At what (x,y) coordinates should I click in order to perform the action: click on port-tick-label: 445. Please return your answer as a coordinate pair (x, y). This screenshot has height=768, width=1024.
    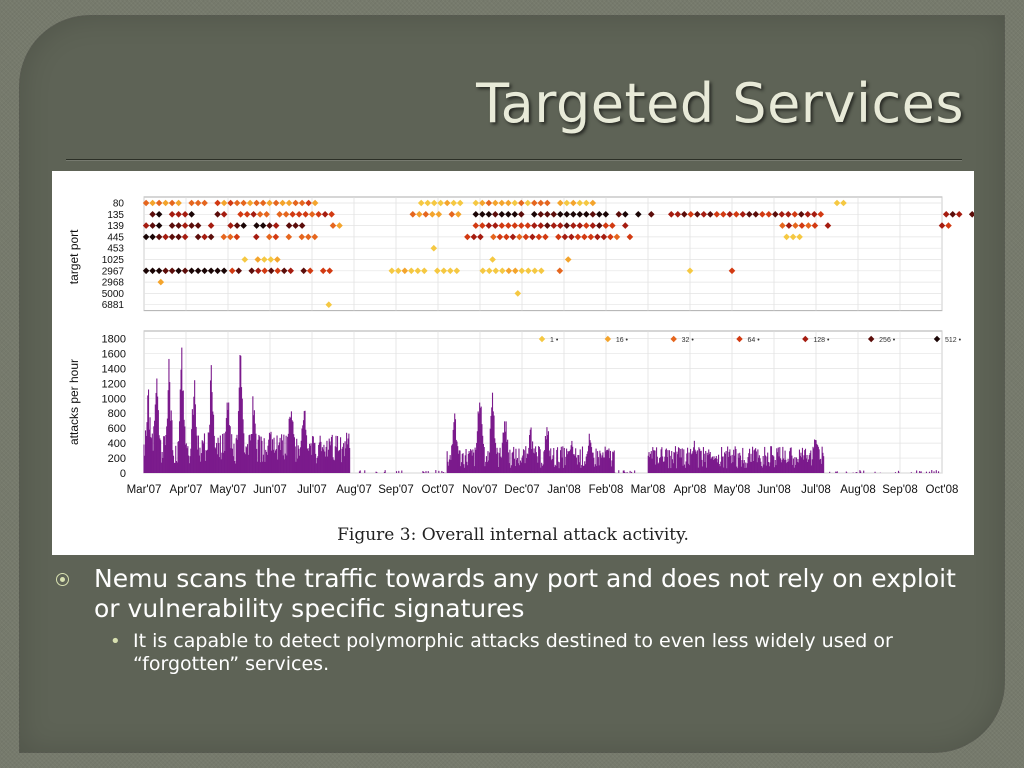
    Looking at the image, I should click on (115, 237).